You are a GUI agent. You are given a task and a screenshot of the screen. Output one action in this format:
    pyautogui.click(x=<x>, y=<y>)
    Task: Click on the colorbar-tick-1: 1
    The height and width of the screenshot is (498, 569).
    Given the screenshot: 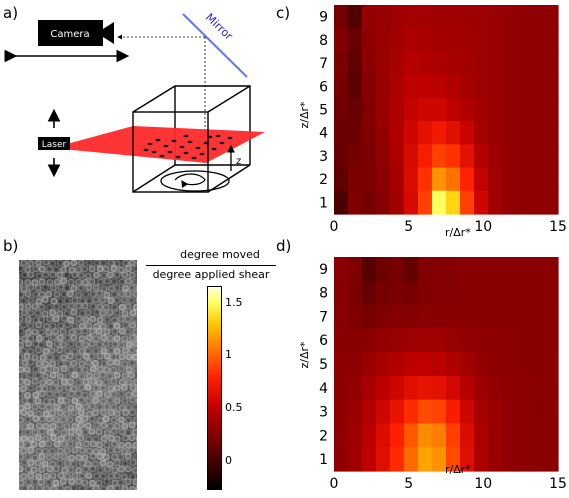 What is the action you would take?
    pyautogui.click(x=228, y=354)
    